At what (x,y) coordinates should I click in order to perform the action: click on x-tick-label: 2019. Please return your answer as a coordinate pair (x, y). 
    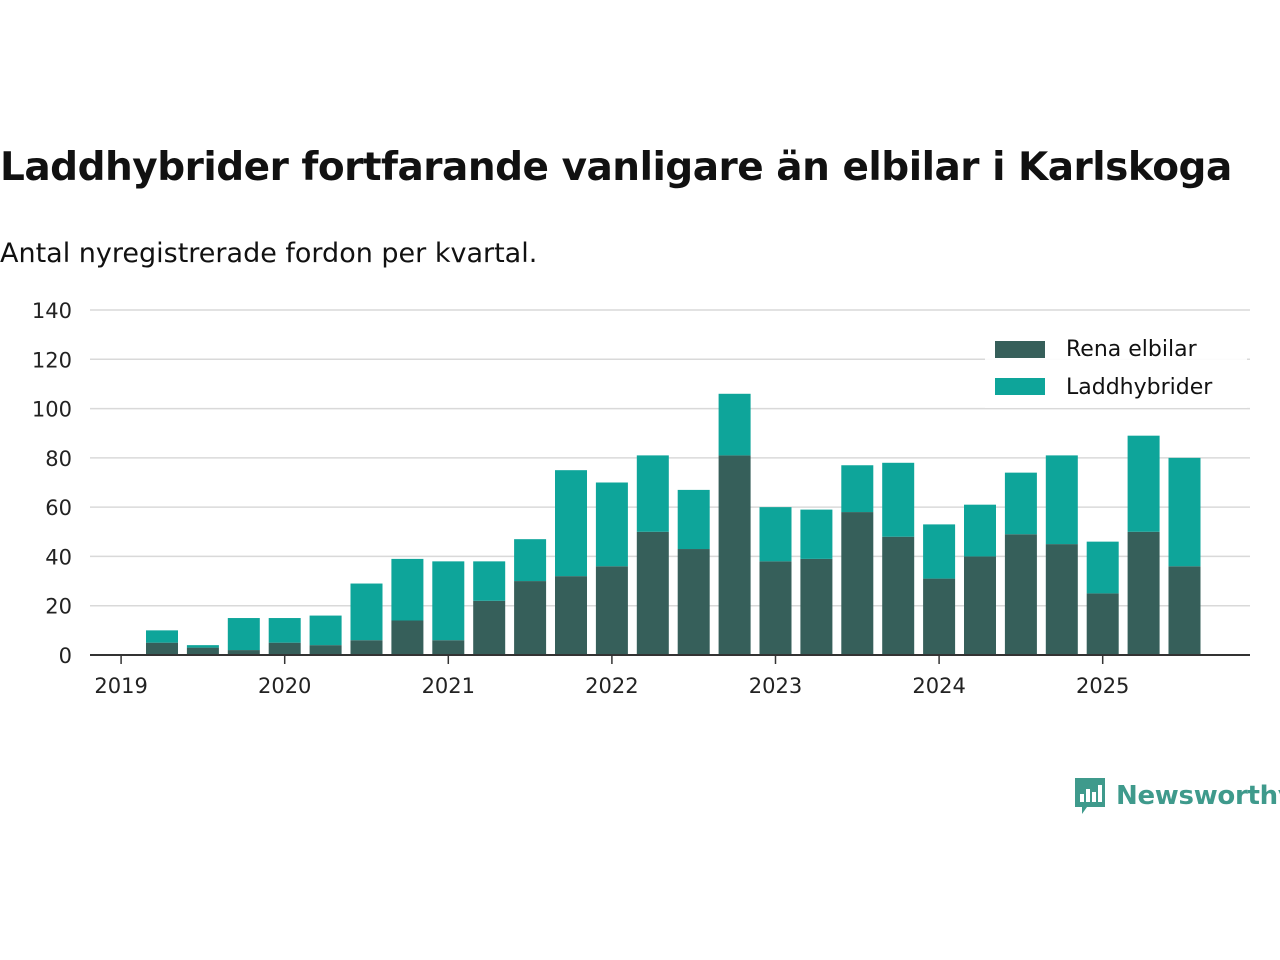
    Looking at the image, I should click on (120, 686).